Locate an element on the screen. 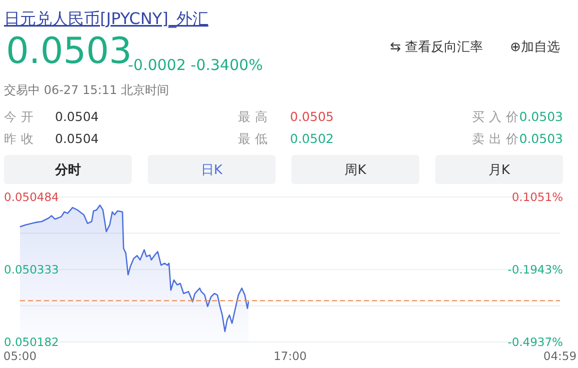 The image size is (578, 368). annotation: 0.0502 is located at coordinates (312, 138).